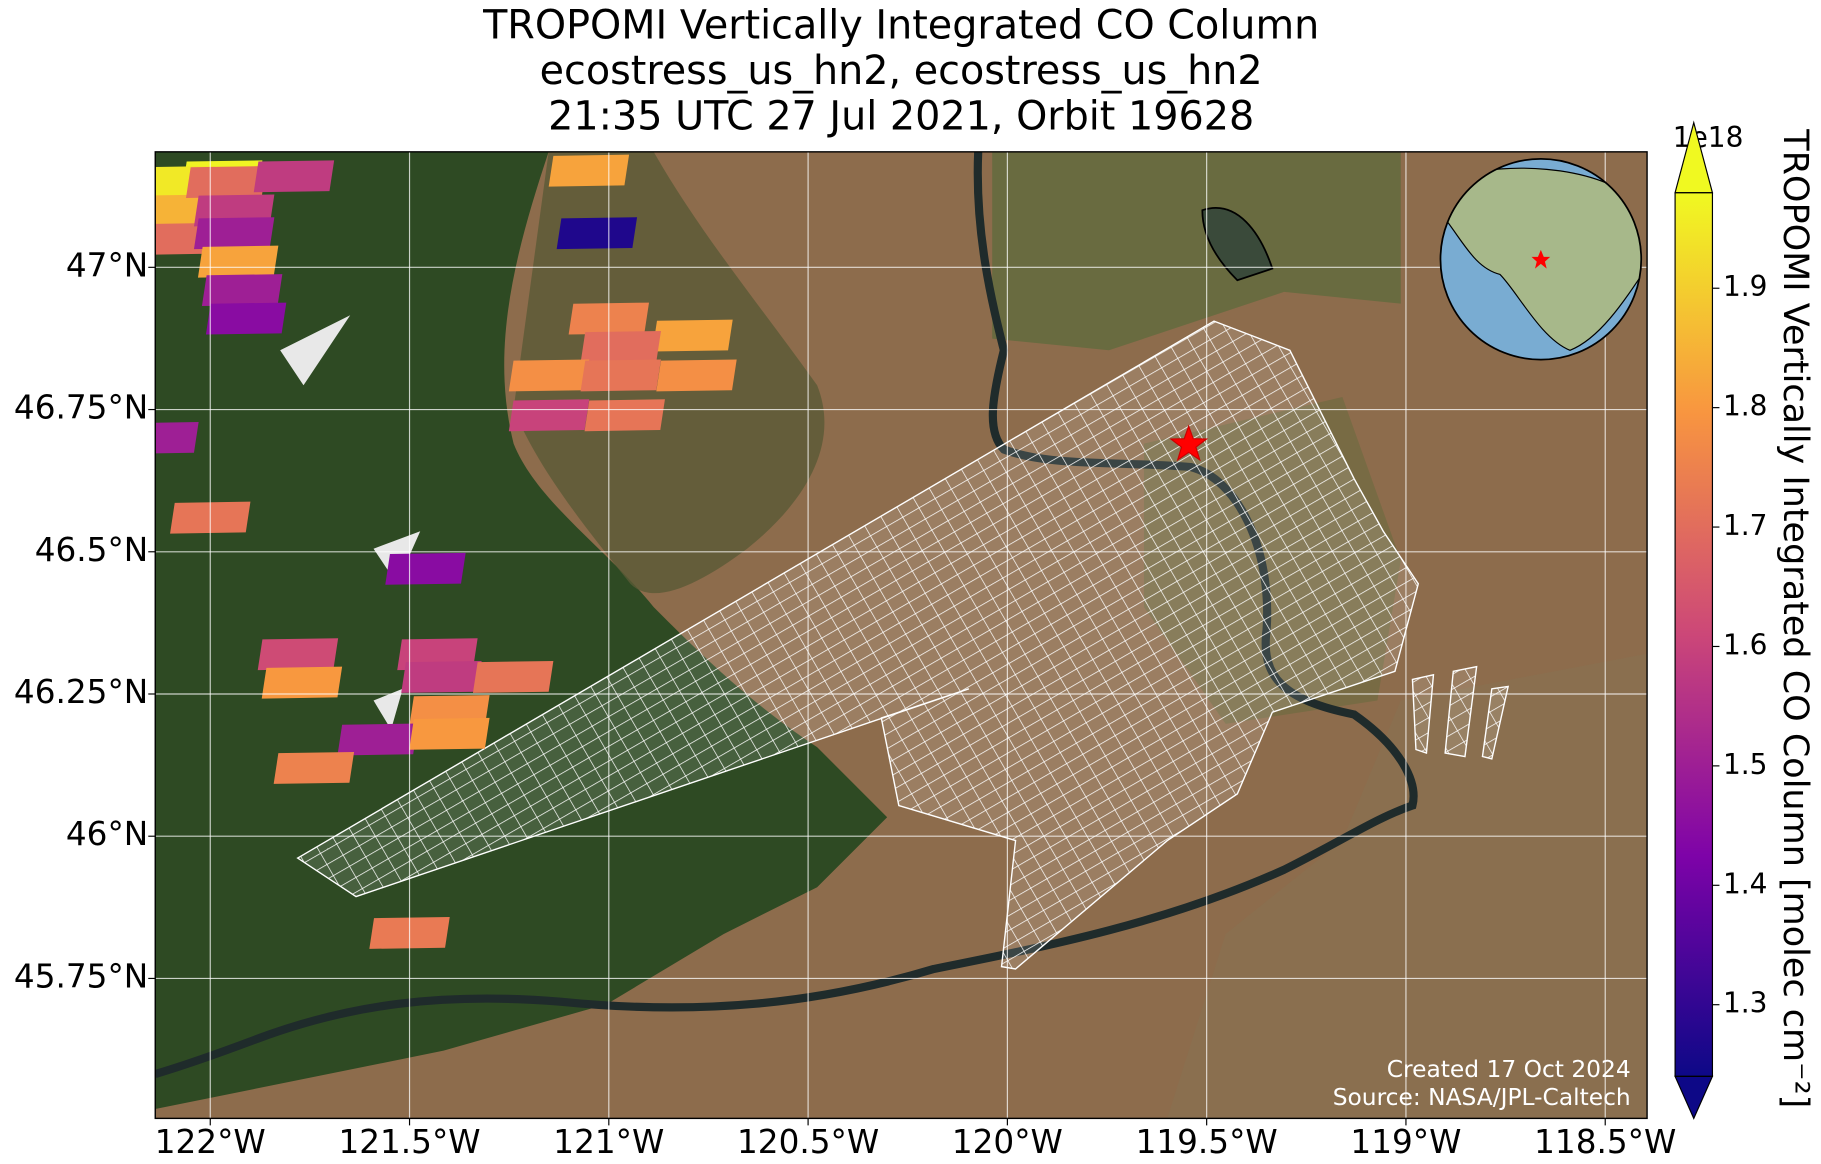 The height and width of the screenshot is (1164, 1821). I want to click on colorbar-offset: 1e18, so click(1708, 137).